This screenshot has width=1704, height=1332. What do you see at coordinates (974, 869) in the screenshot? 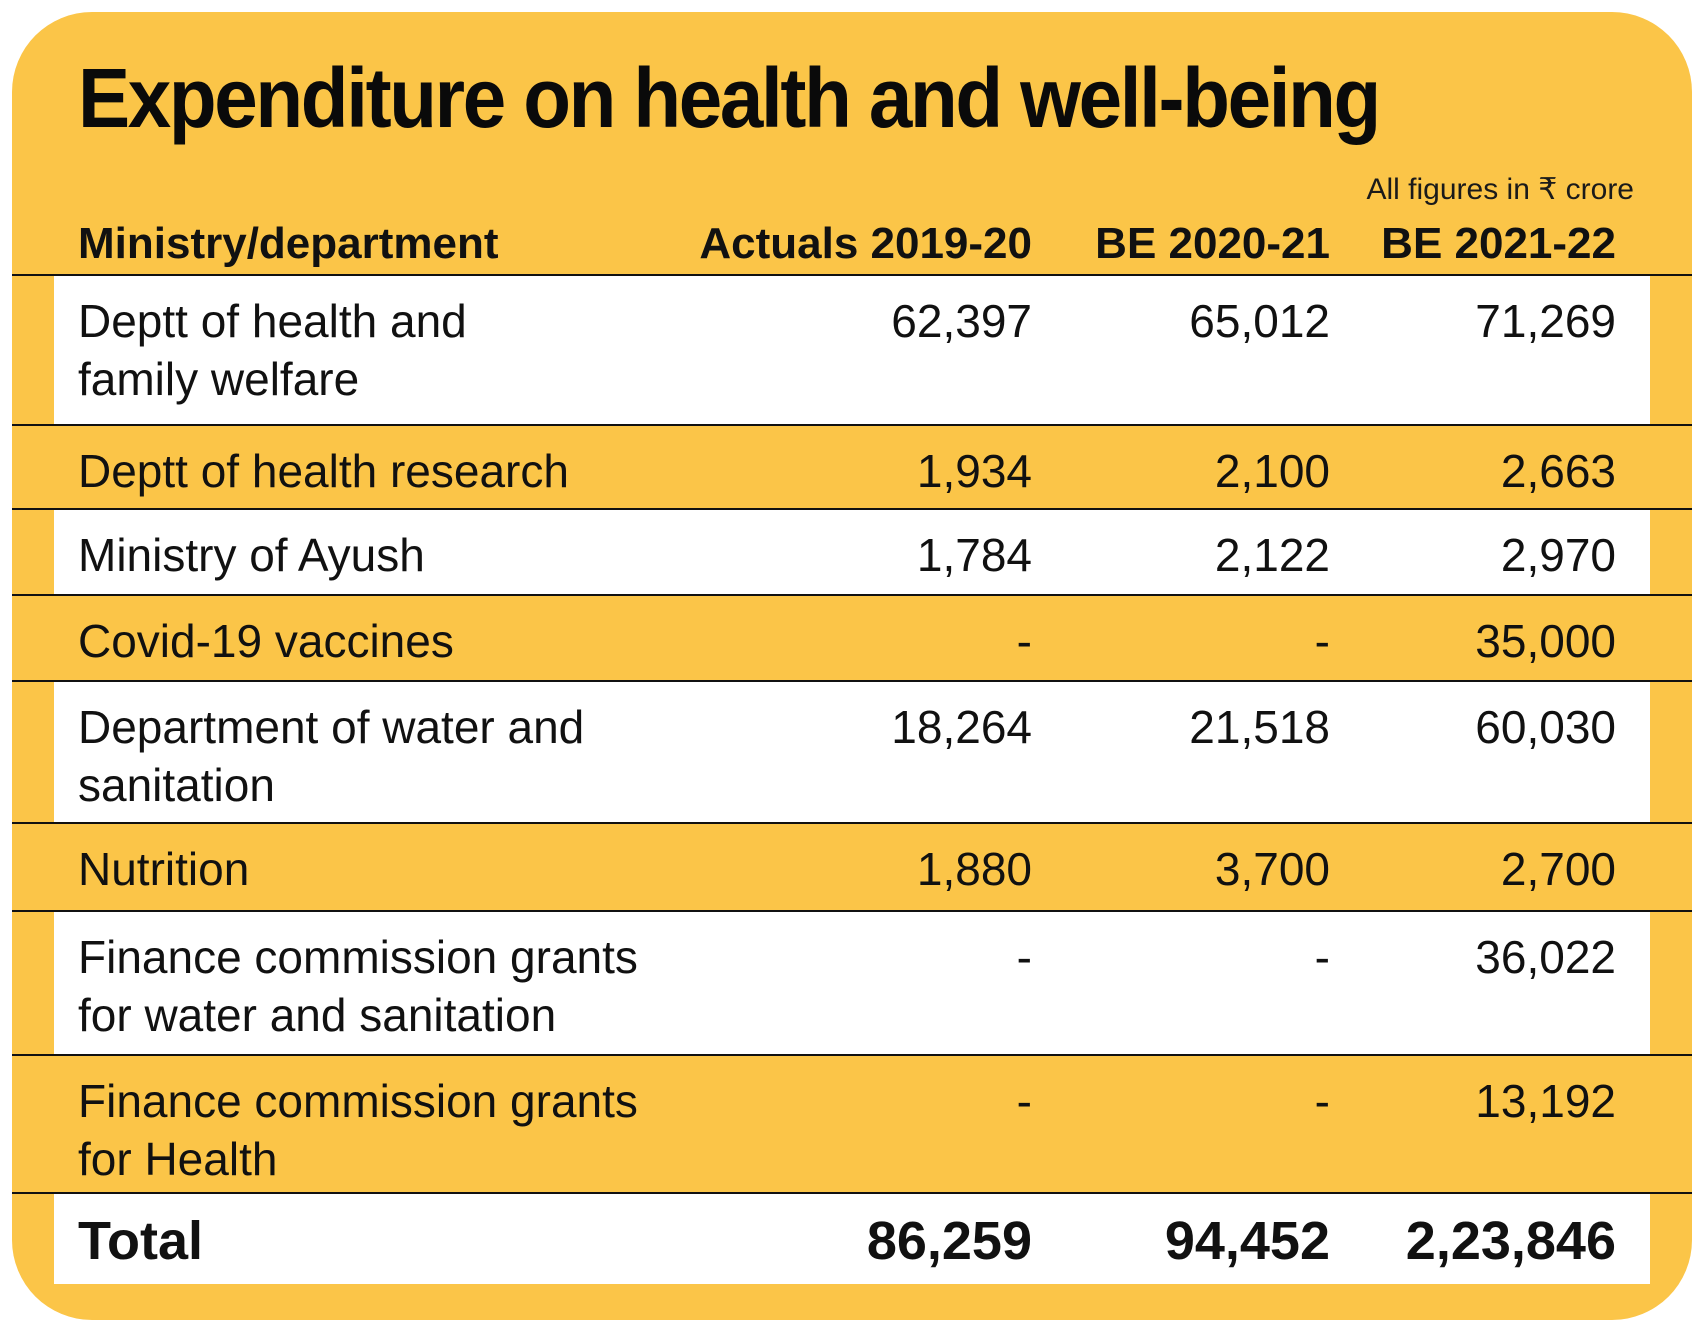
I see `cell-value-actuals-2019-20: 1,880` at bounding box center [974, 869].